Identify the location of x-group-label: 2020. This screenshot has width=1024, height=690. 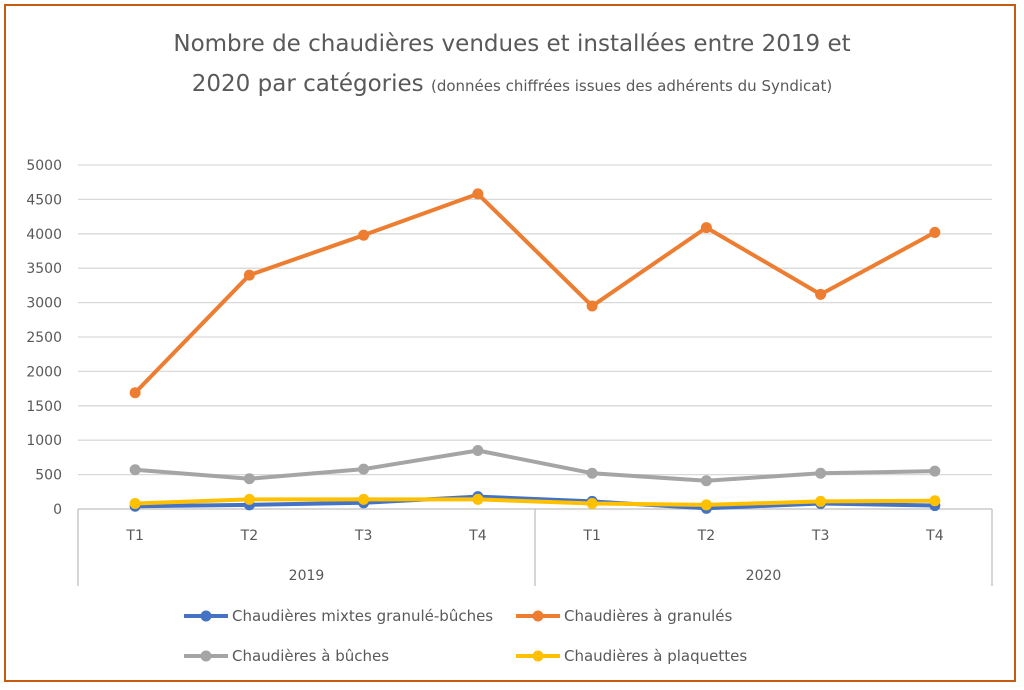
(764, 576).